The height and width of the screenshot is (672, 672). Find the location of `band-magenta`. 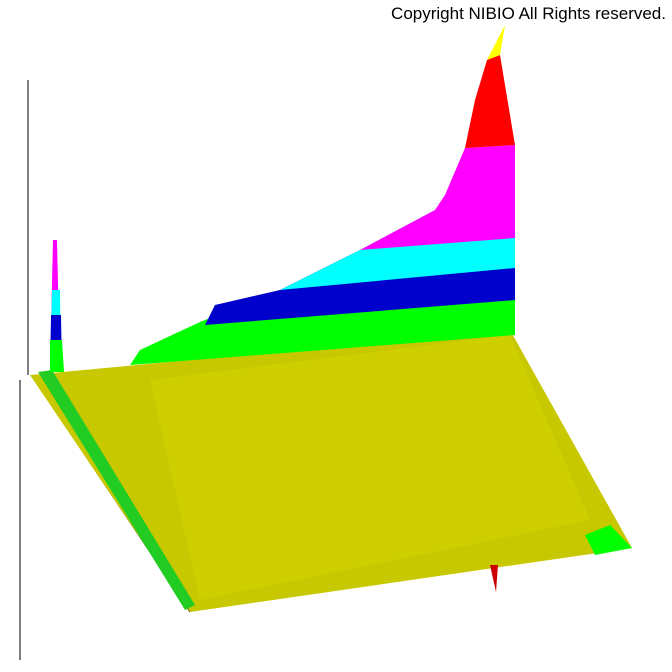

band-magenta is located at coordinates (437, 197).